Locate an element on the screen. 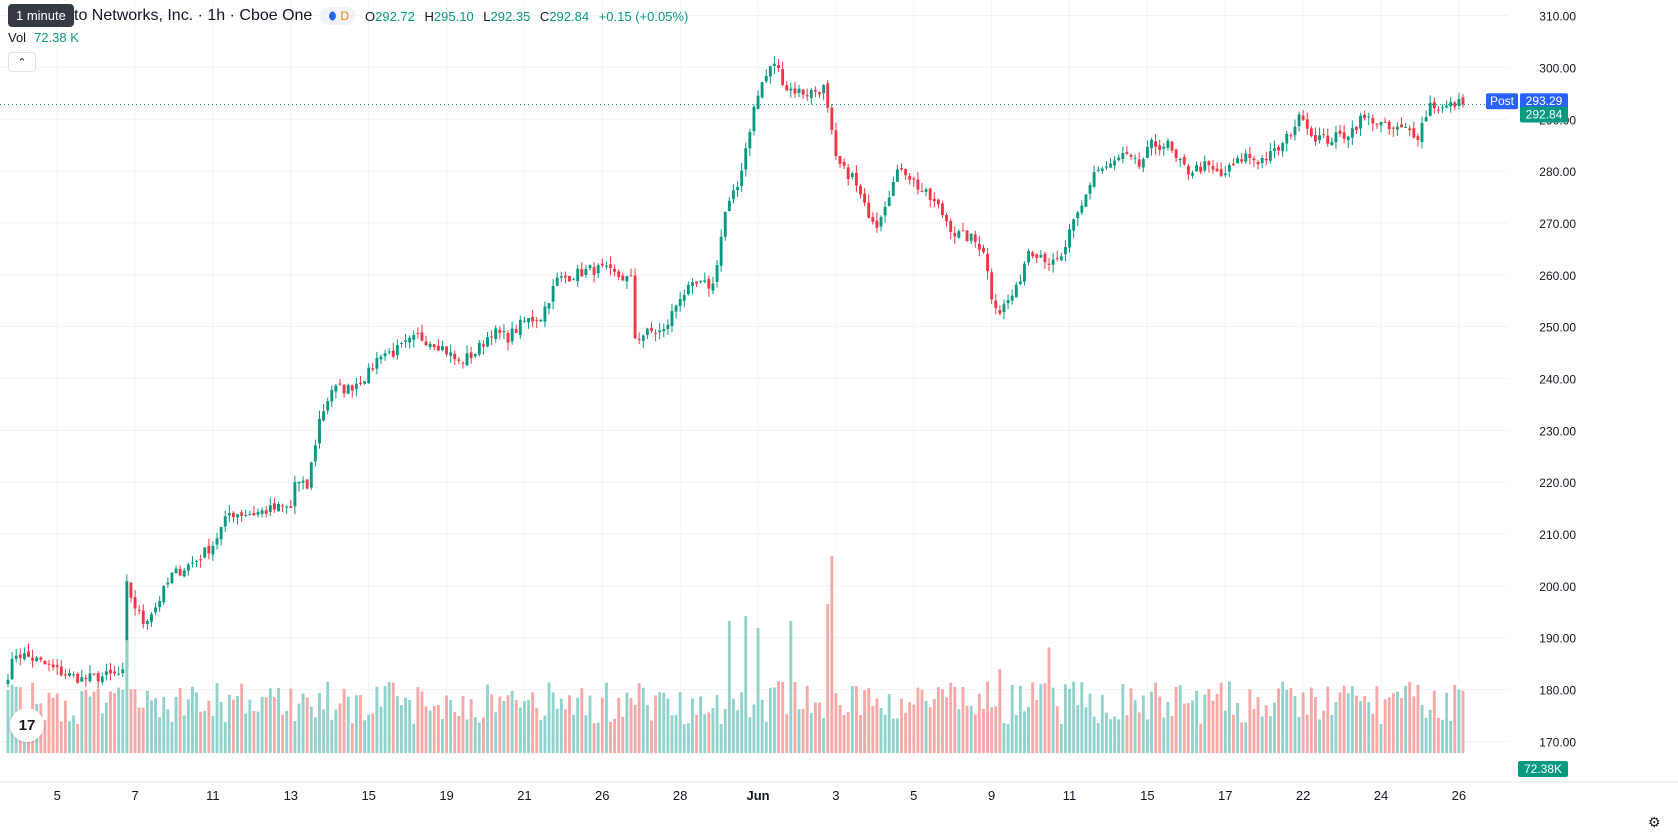  tradingview-logo-icon: 17 is located at coordinates (27, 725).